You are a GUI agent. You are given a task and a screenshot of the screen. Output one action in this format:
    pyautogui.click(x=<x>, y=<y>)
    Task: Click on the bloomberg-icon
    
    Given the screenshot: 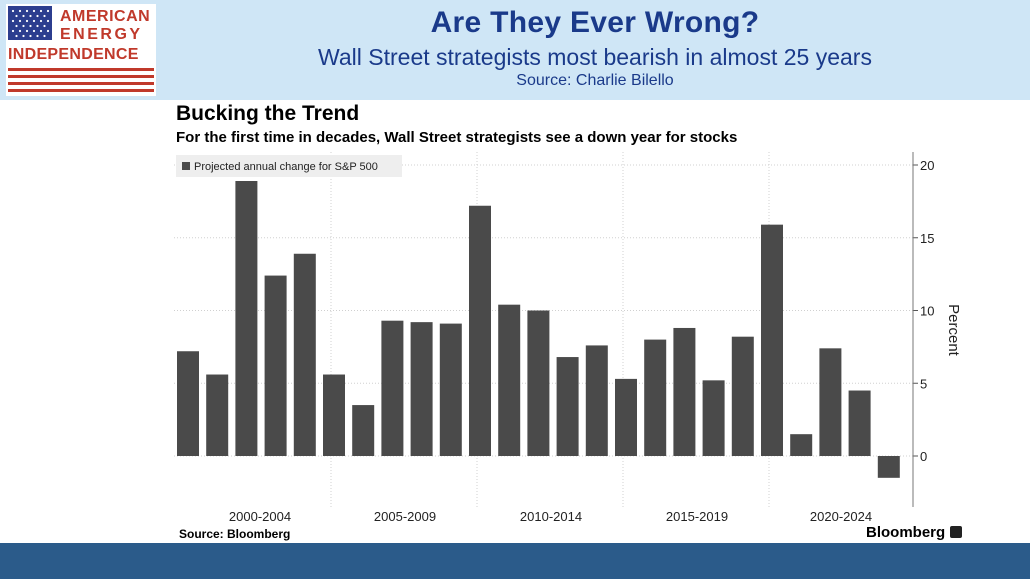 What is the action you would take?
    pyautogui.click(x=956, y=532)
    